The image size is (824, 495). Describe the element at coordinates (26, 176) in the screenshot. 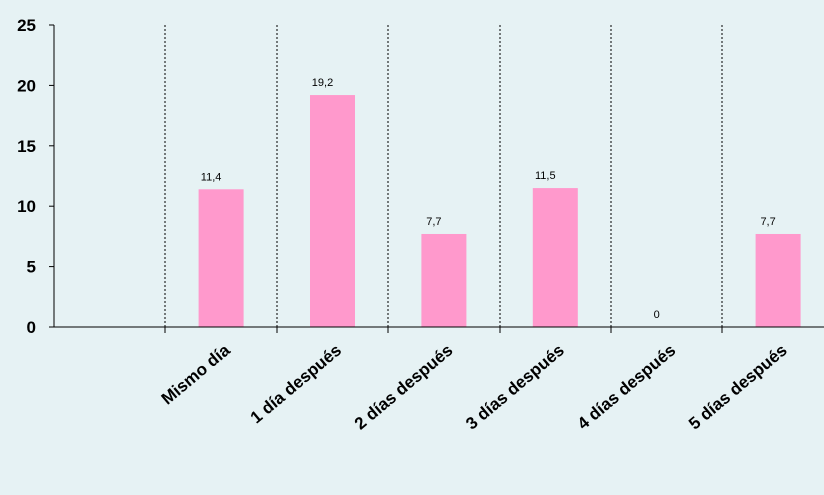

I see `y-tick-labels: 0 5 10 15 20 25` at that location.